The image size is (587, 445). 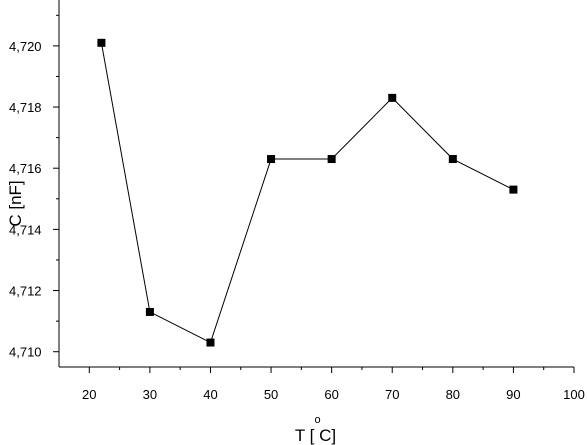 What do you see at coordinates (25, 291) in the screenshot?
I see `y-tick-label: 4,712` at bounding box center [25, 291].